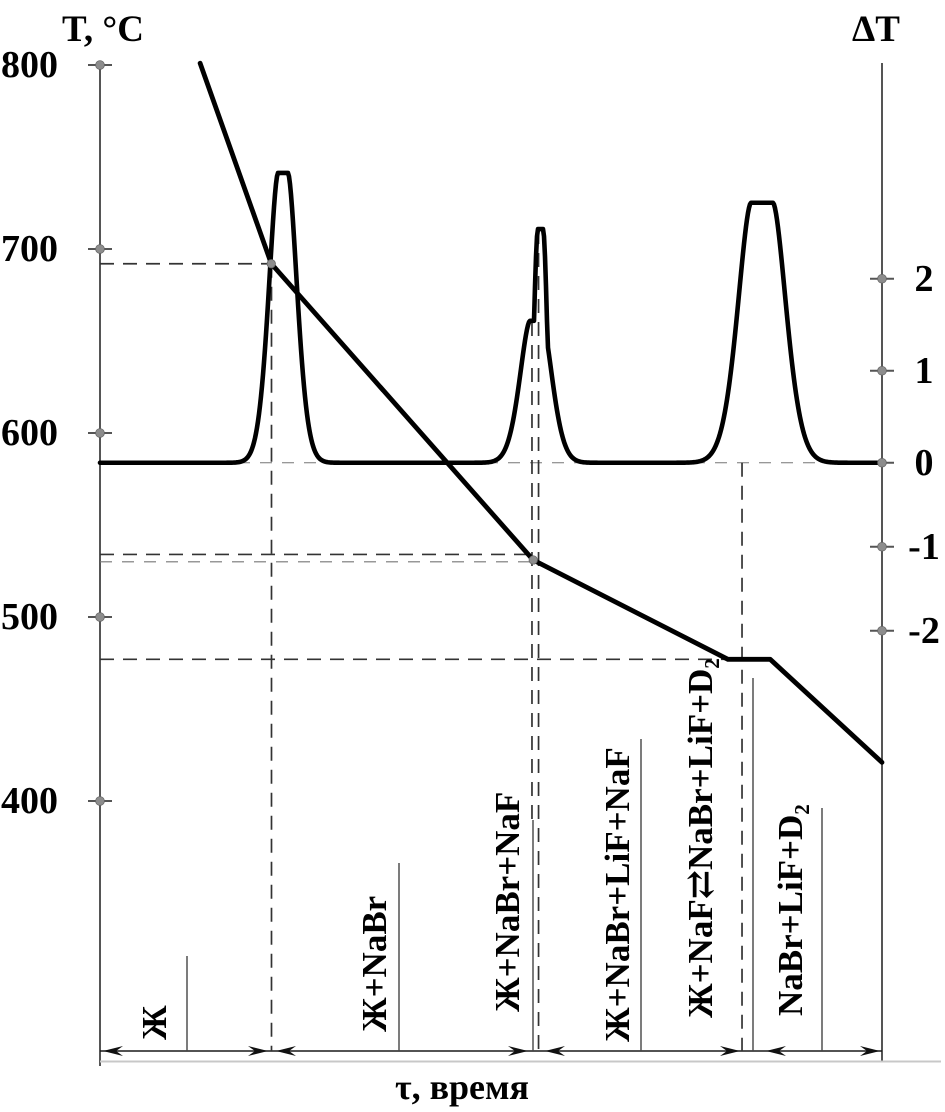 Image resolution: width=945 pixels, height=1112 pixels. I want to click on region-label-nabr-lif-d2: NaBr+LiF+D₂, so click(790, 910).